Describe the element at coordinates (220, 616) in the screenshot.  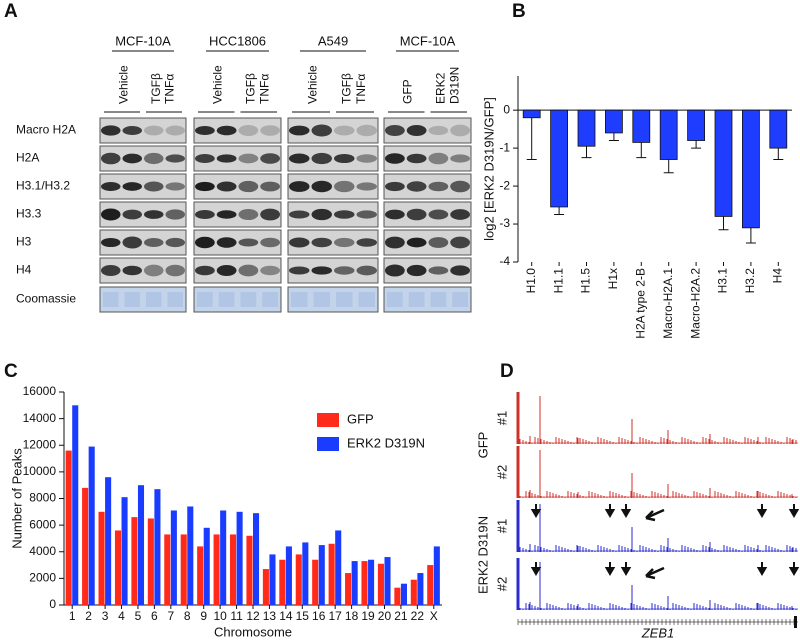
I see `x-tick-label: 10` at that location.